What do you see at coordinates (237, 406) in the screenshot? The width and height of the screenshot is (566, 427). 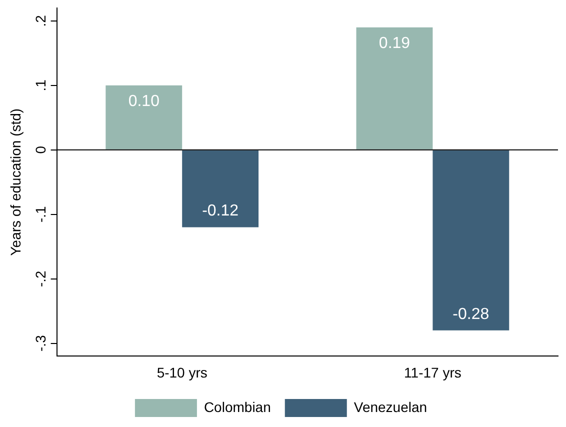 I see `legend-label: Colombian` at bounding box center [237, 406].